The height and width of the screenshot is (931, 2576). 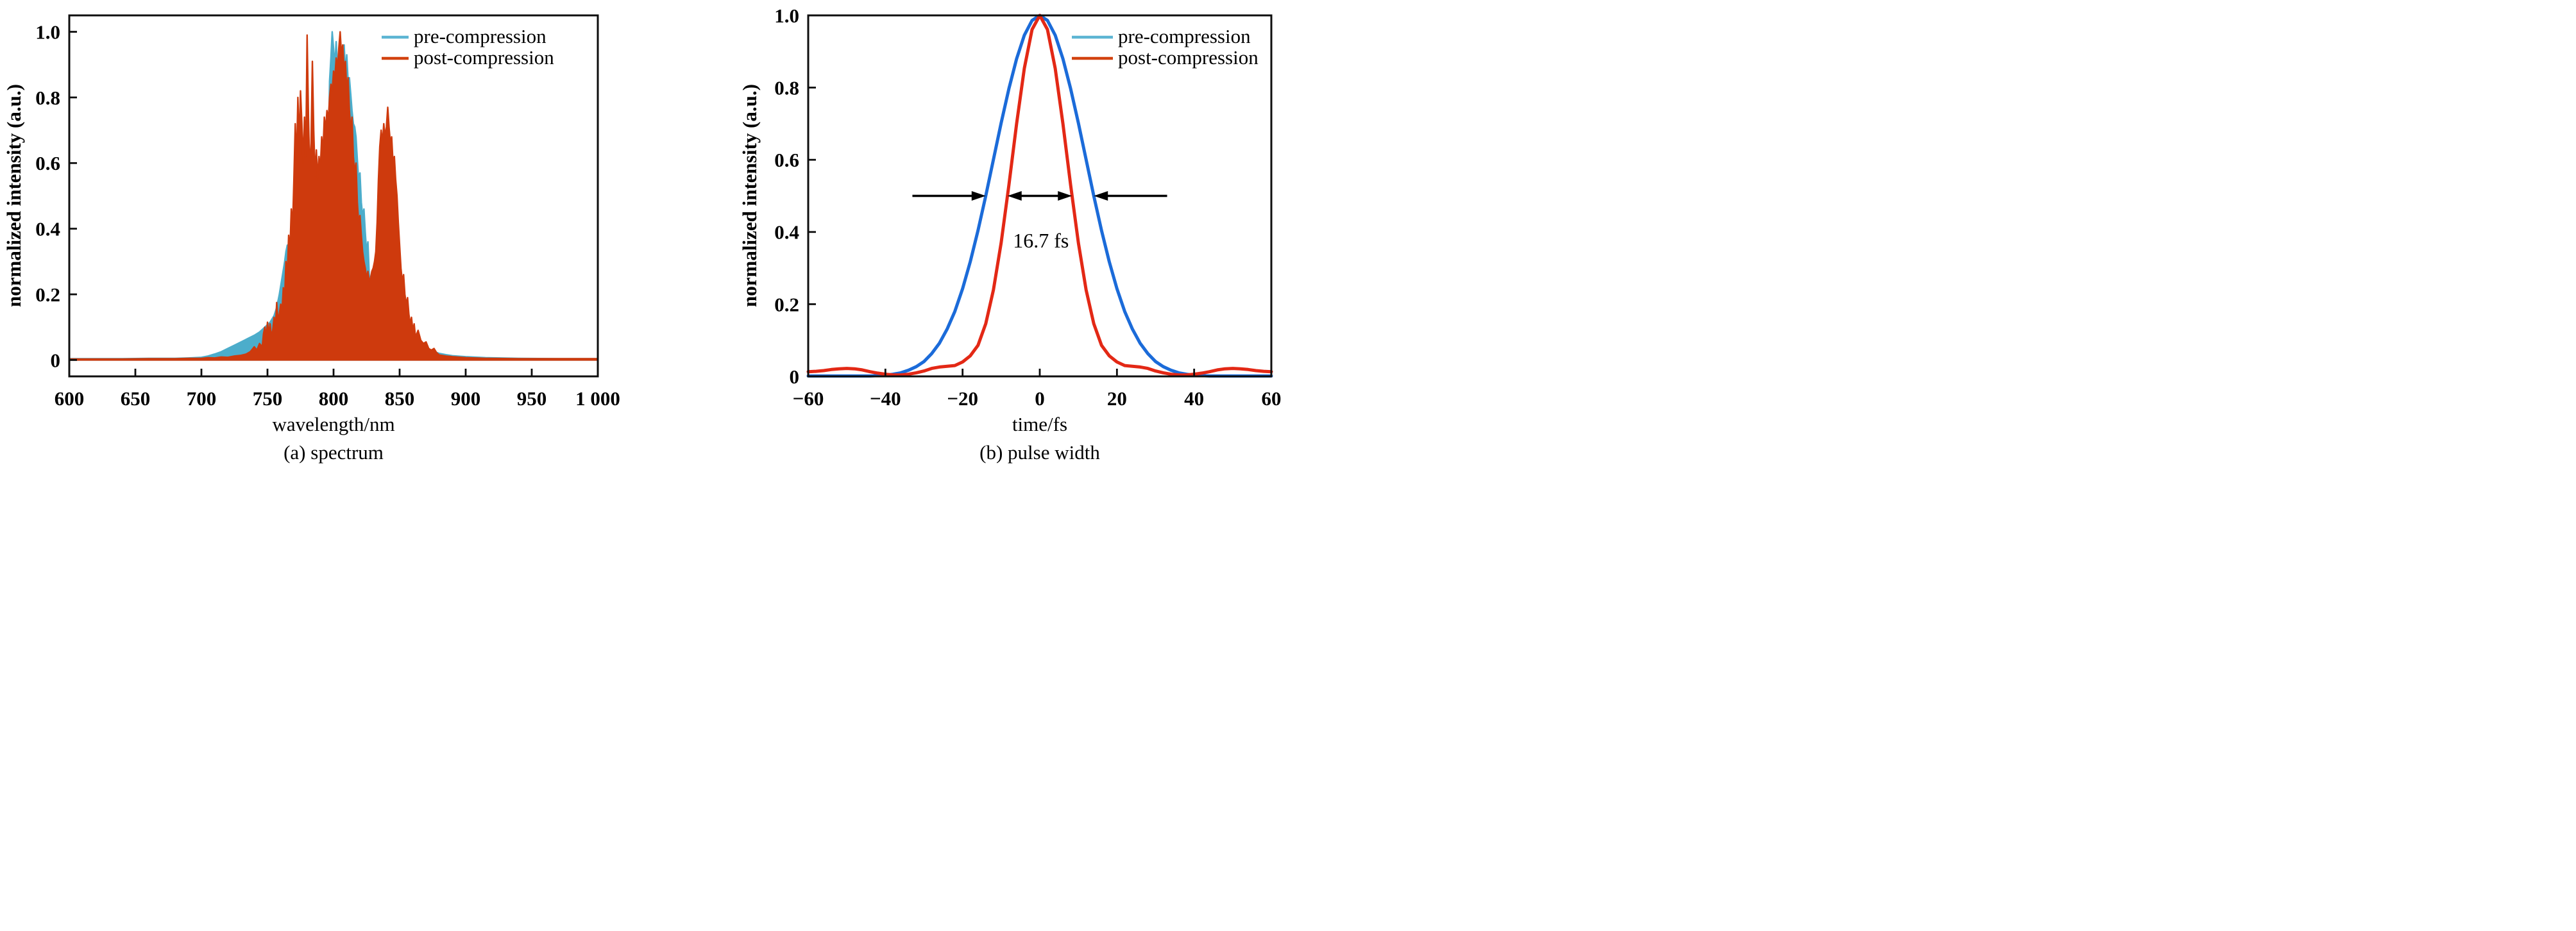 I want to click on x-tick-label: −20, so click(x=962, y=398).